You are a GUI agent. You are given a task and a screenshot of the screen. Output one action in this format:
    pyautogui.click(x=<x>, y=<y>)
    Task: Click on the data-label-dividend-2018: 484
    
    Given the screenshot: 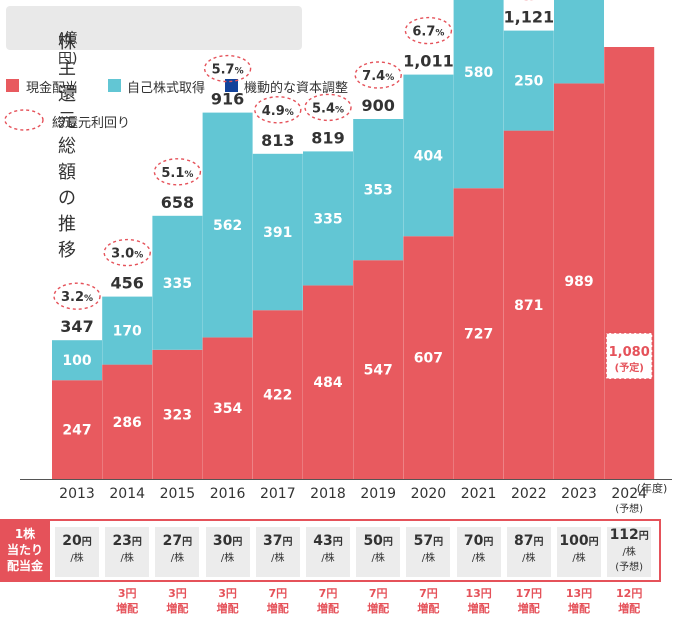 What is the action you would take?
    pyautogui.click(x=327, y=383)
    